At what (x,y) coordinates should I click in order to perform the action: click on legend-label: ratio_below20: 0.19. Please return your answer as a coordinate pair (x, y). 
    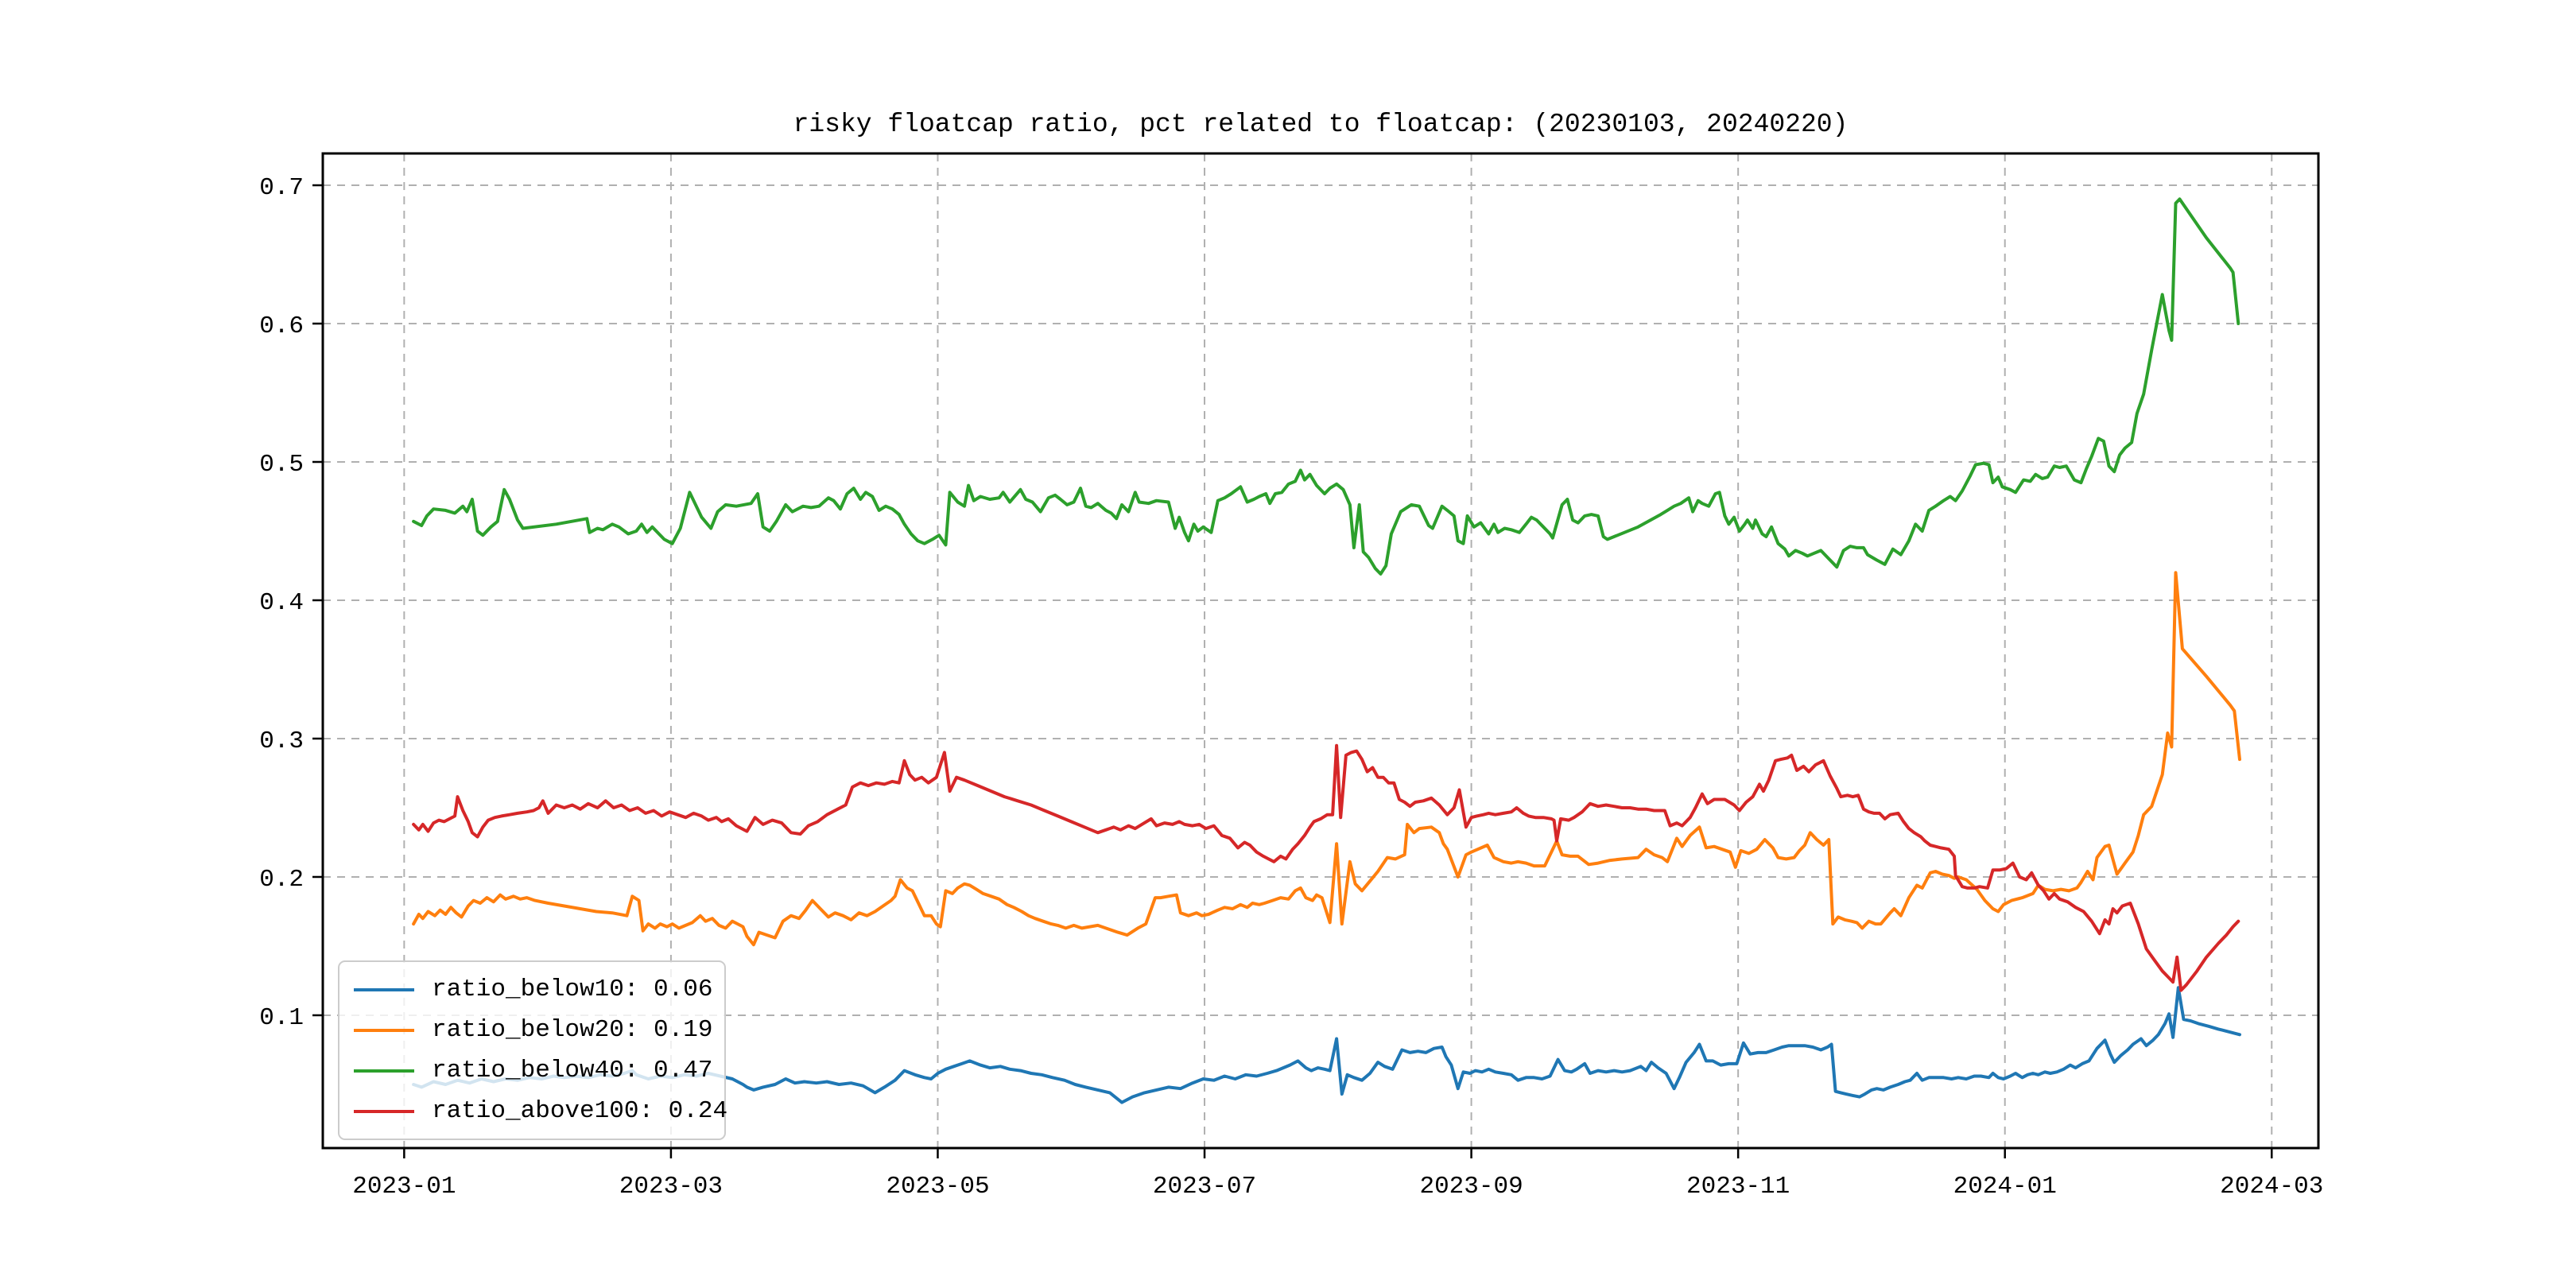
    Looking at the image, I should click on (572, 1030).